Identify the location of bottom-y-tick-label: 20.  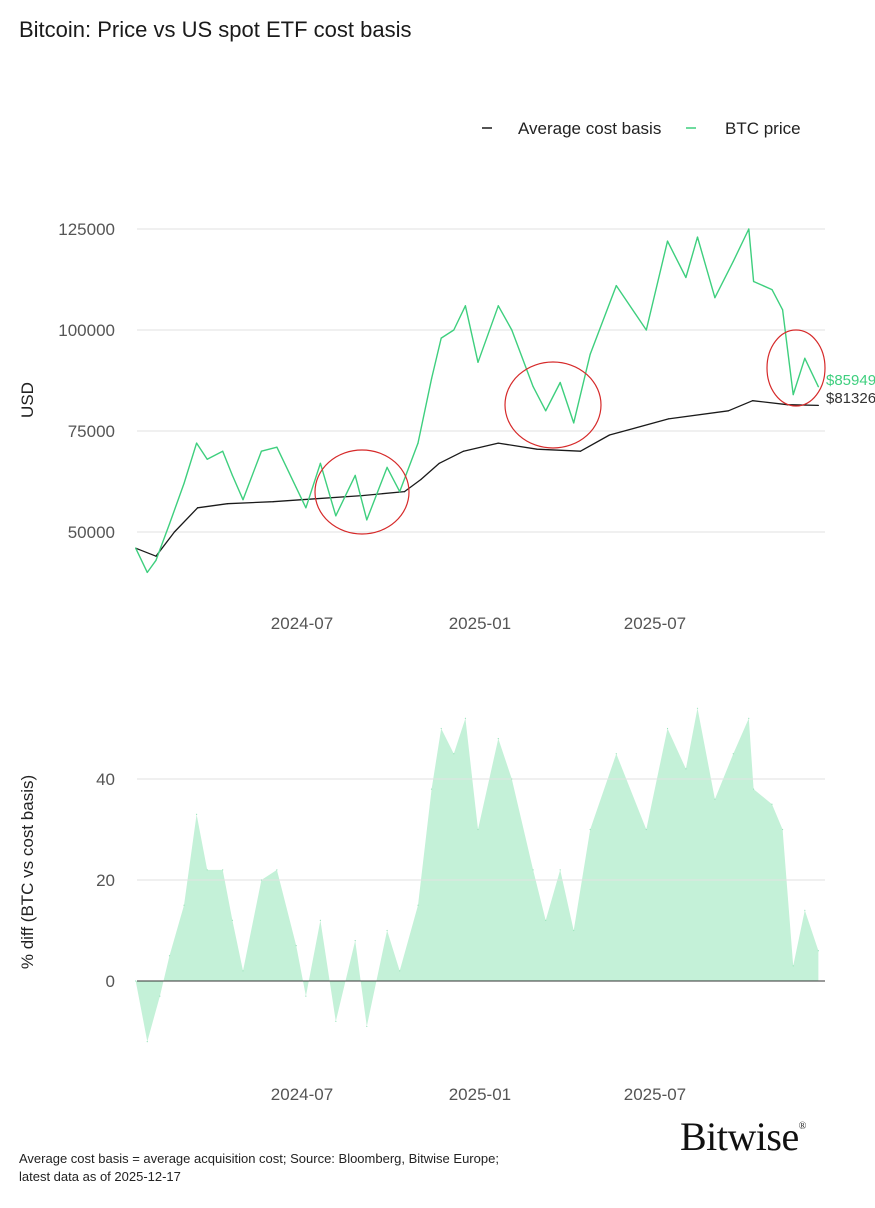
(105, 880).